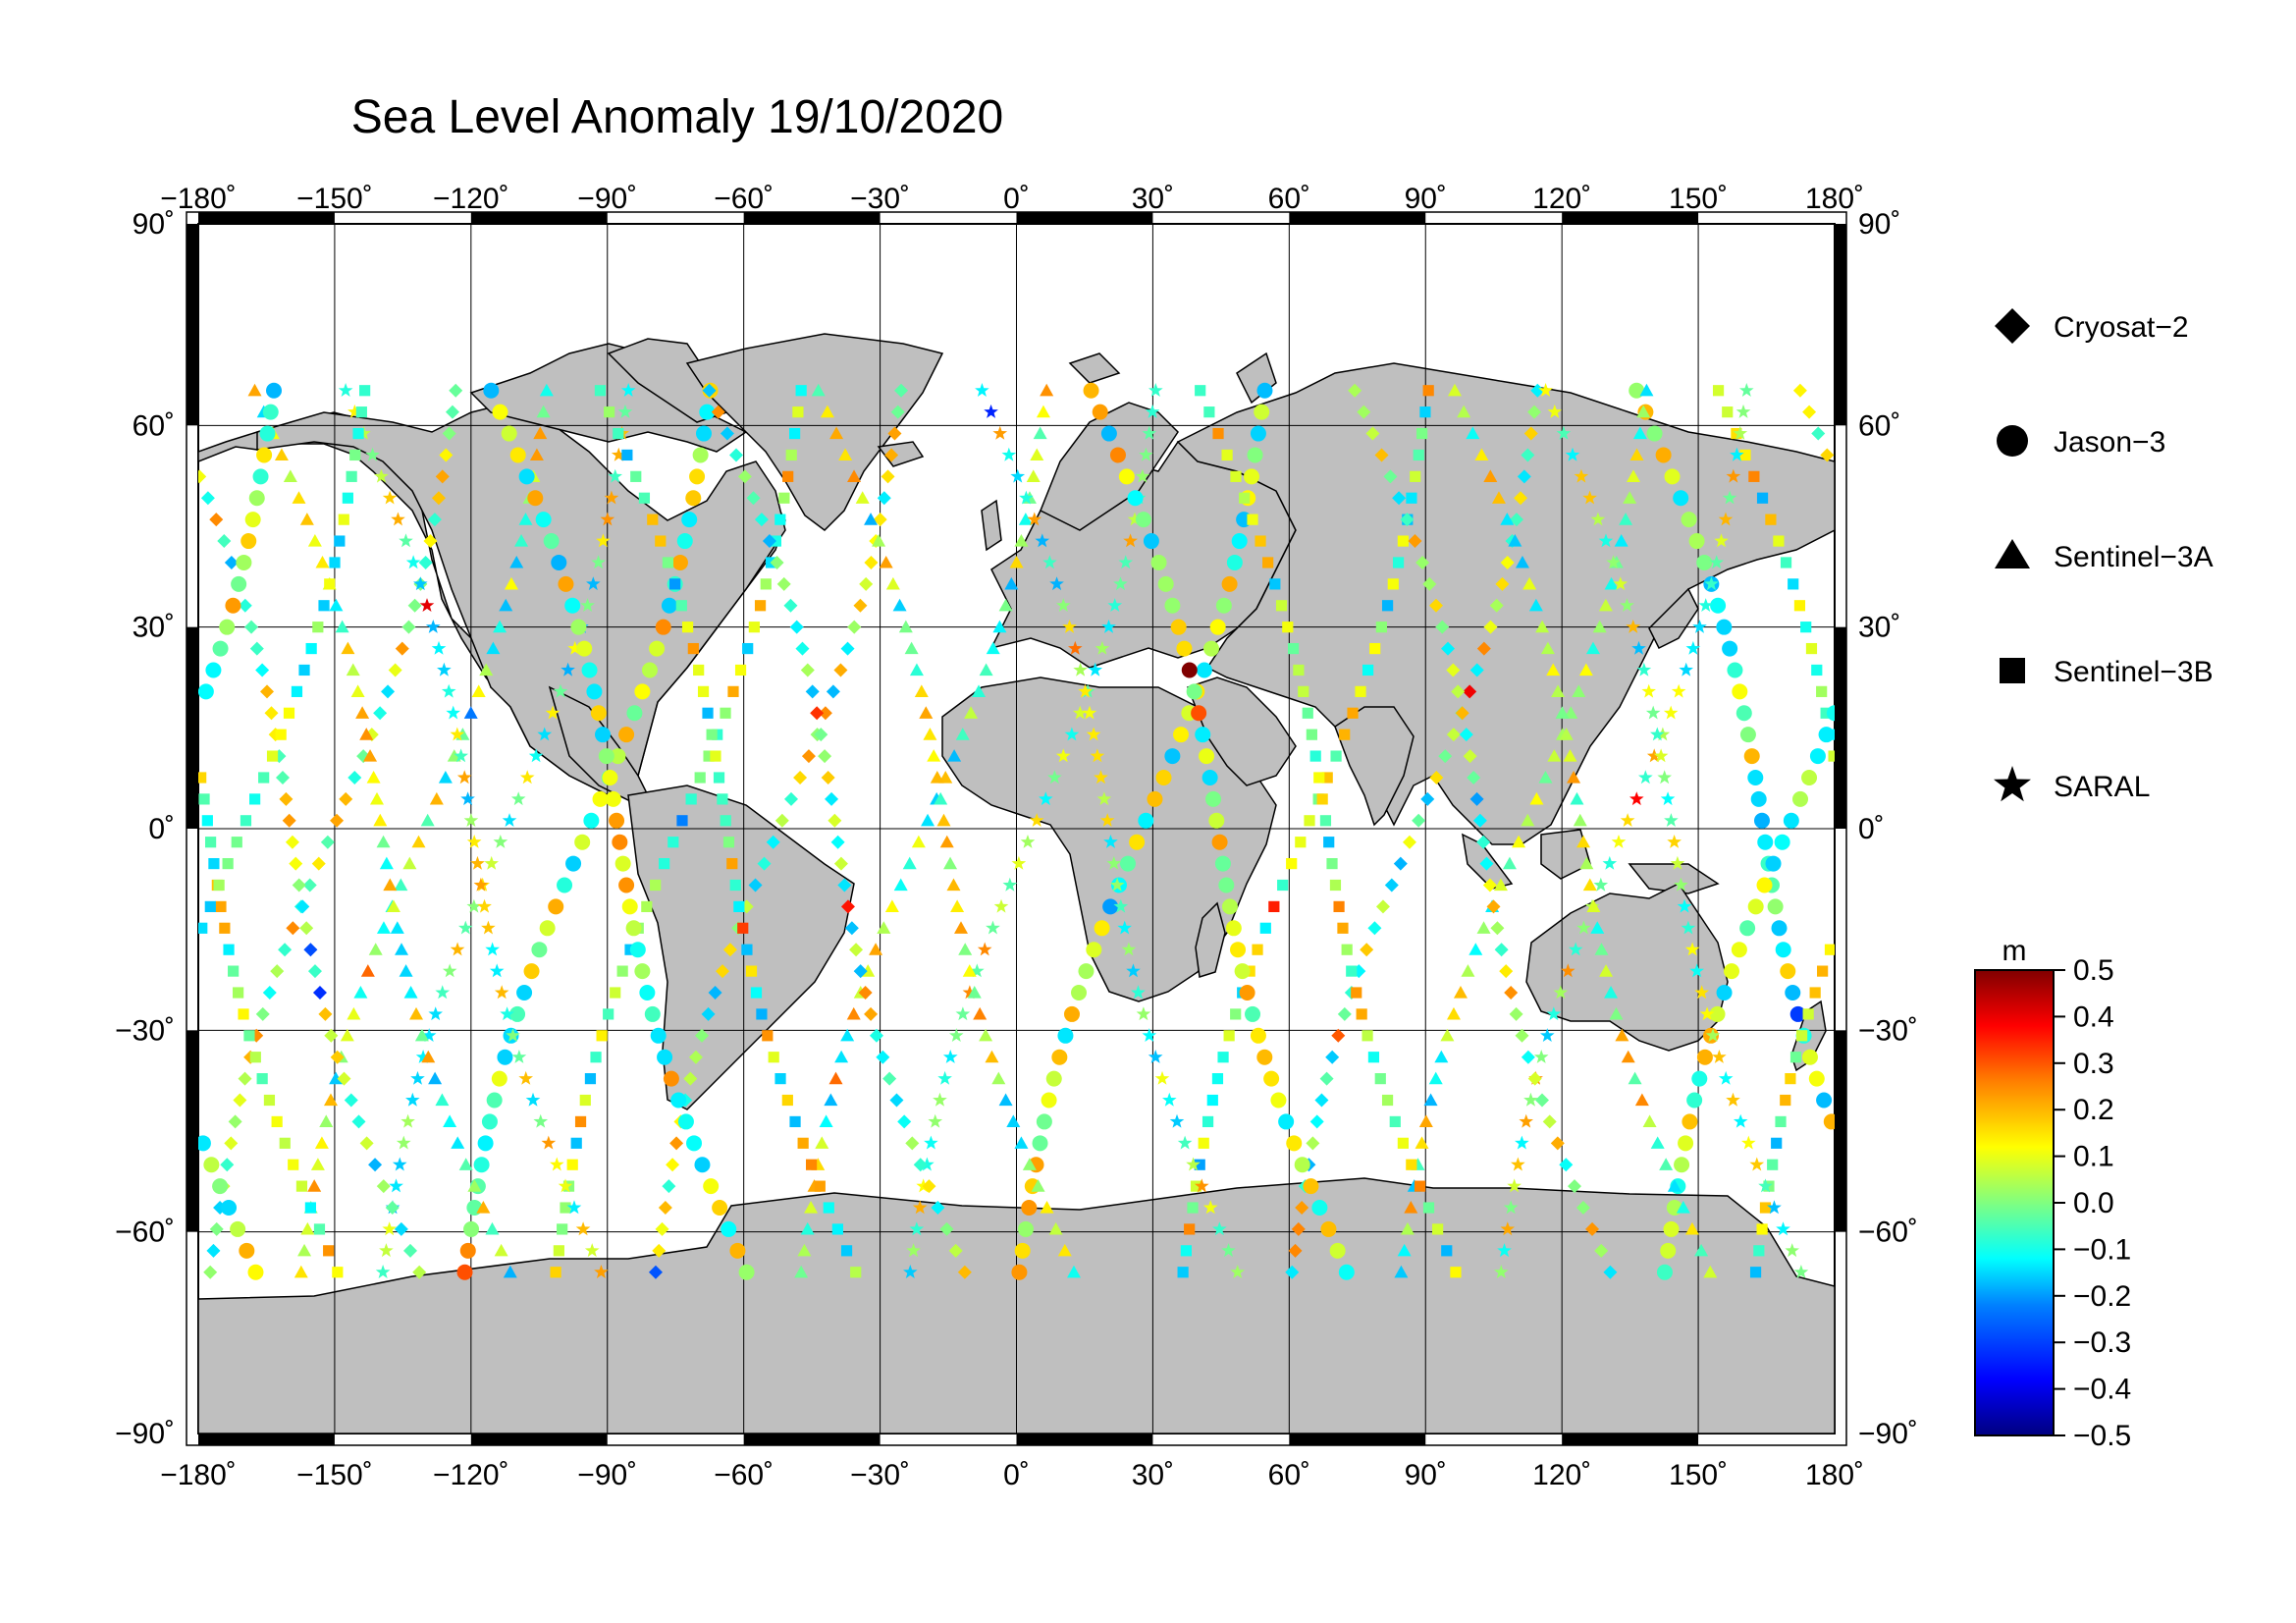 The width and height of the screenshot is (2296, 1623). Describe the element at coordinates (1426, 1475) in the screenshot. I see `bottom-lon-tick-label: 90˚` at that location.